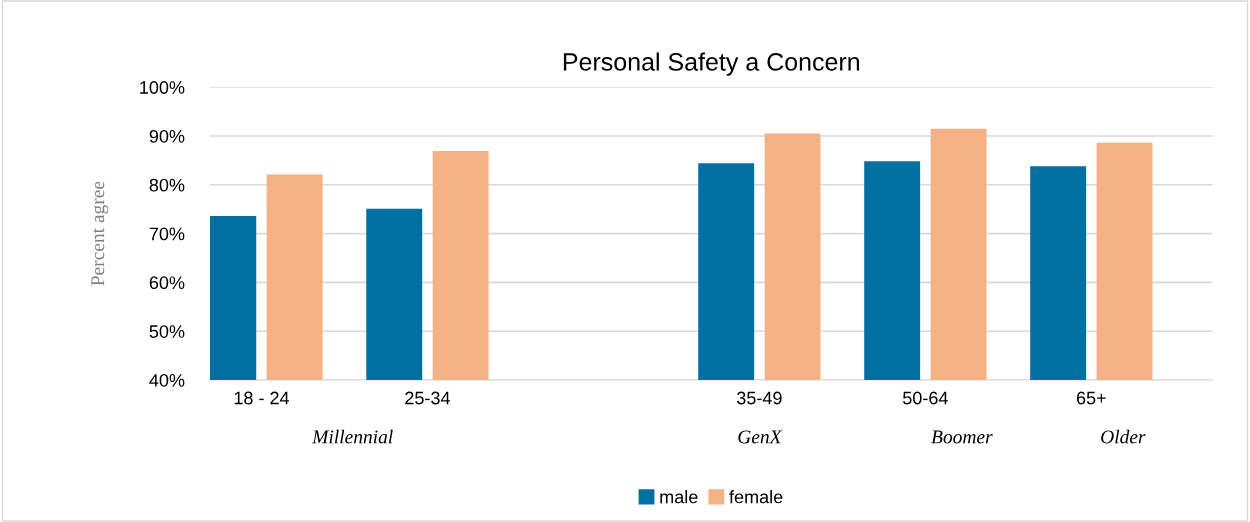  What do you see at coordinates (925, 398) in the screenshot?
I see `x-tick-label: 50-64` at bounding box center [925, 398].